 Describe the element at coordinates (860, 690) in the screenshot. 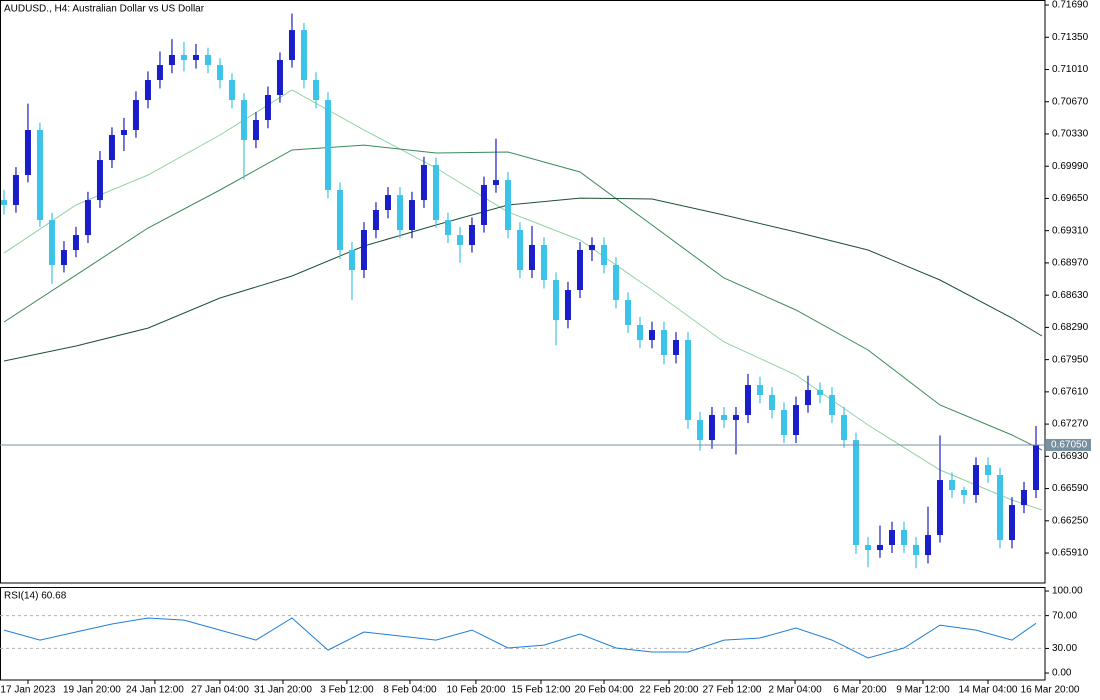

I see `x-tick-label: 6 Mar 20:00` at that location.